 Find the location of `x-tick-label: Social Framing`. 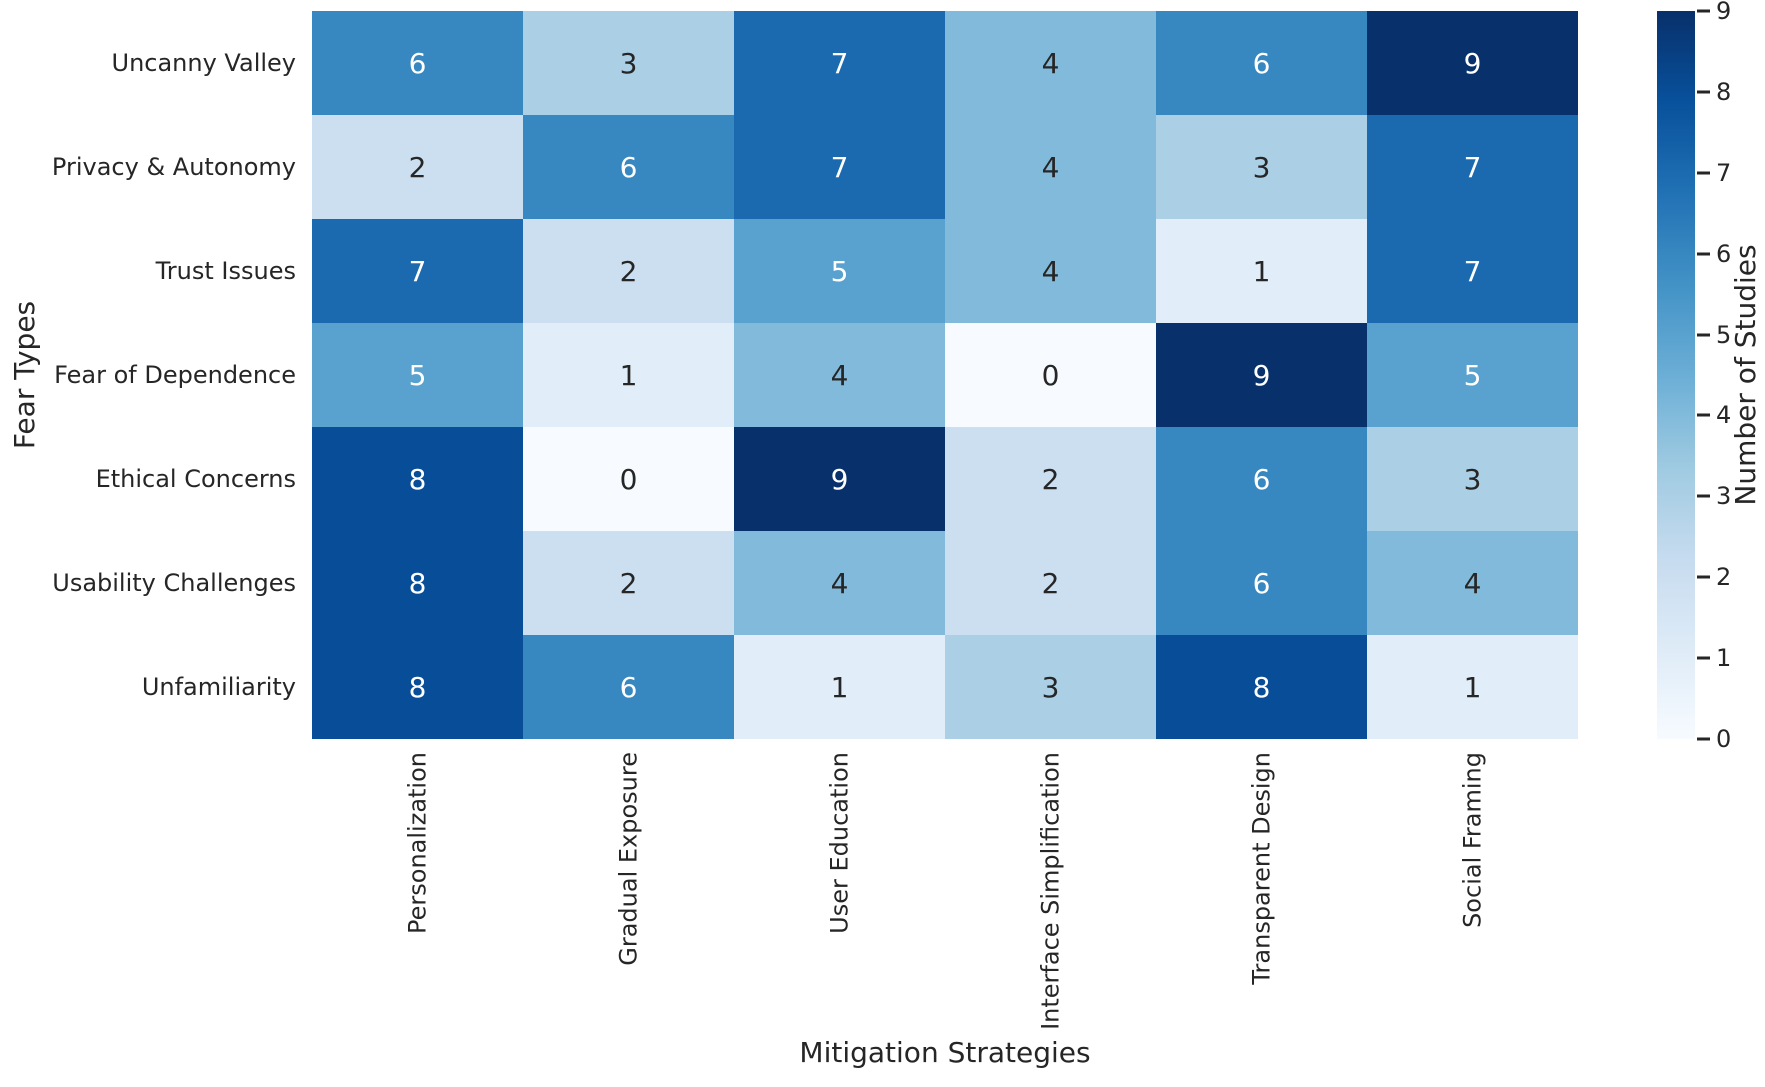

x-tick-label: Social Framing is located at coordinates (1472, 840).